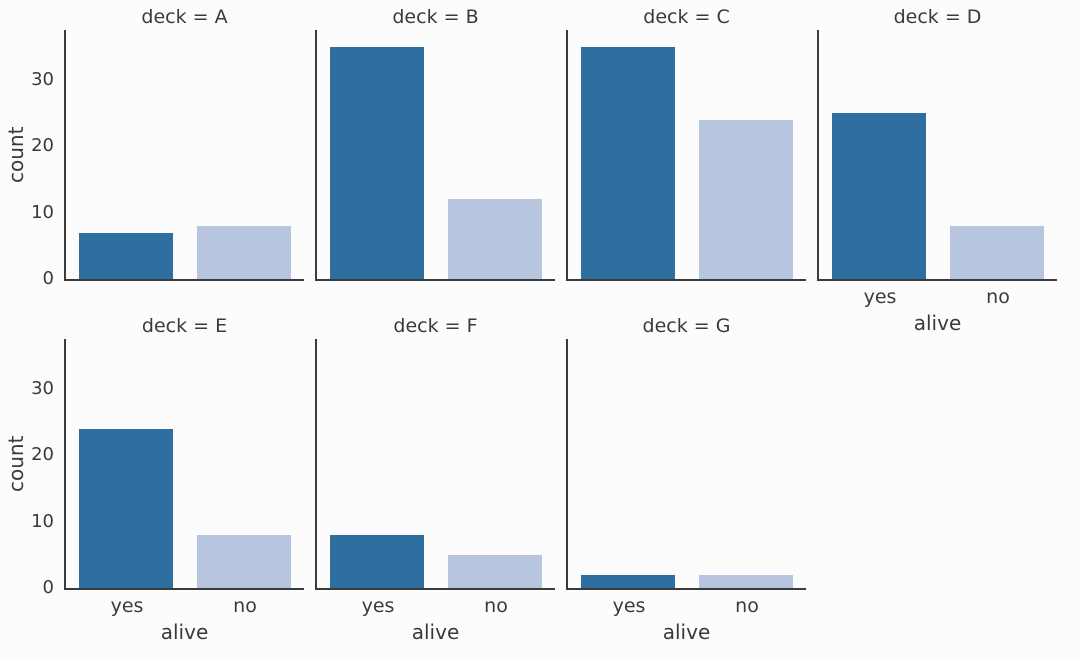 The height and width of the screenshot is (659, 1080). What do you see at coordinates (686, 17) in the screenshot?
I see `facet-title: deck = C` at bounding box center [686, 17].